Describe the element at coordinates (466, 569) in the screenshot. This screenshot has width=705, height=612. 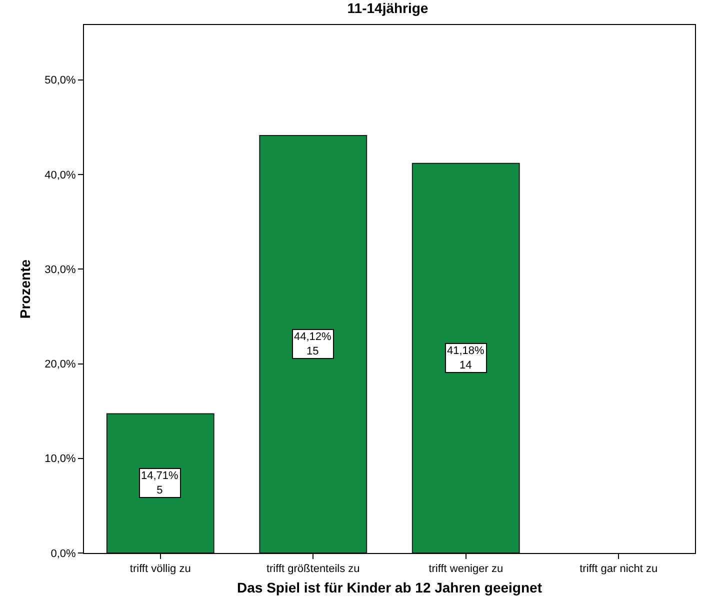
I see `x-tick-label: trifft weniger zu` at that location.